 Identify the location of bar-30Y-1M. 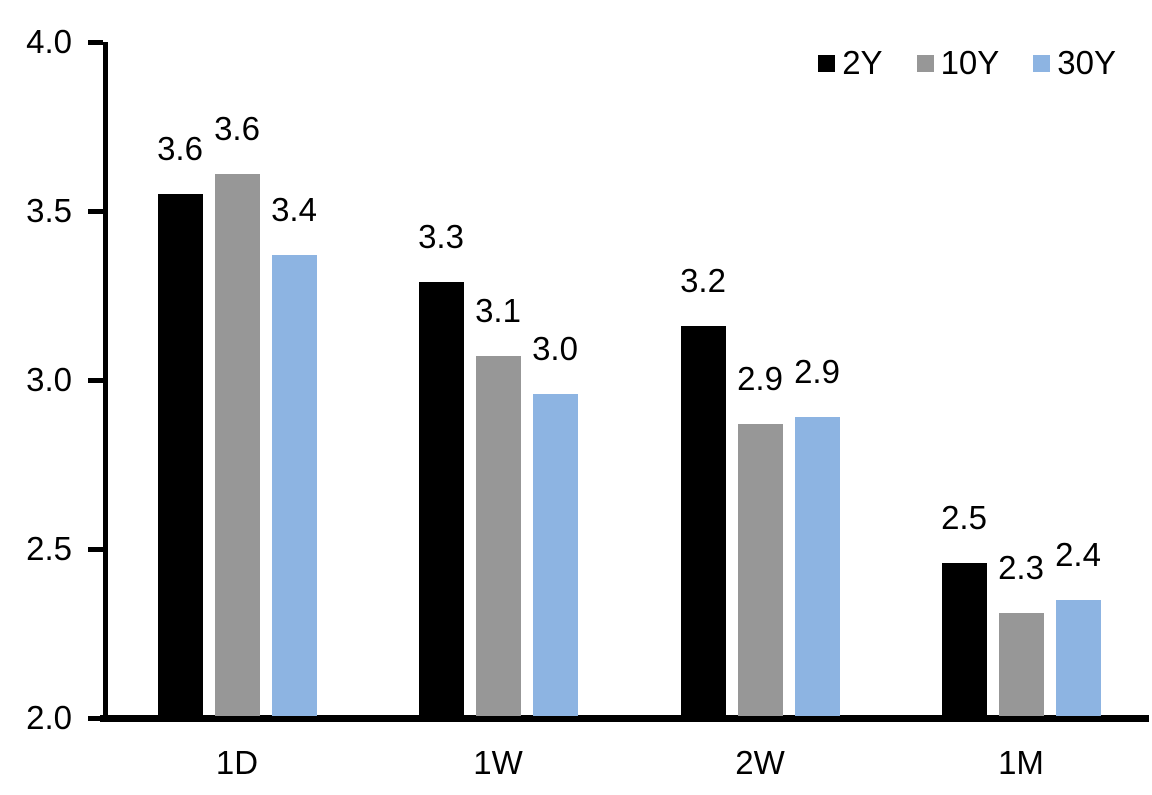
(1078, 657).